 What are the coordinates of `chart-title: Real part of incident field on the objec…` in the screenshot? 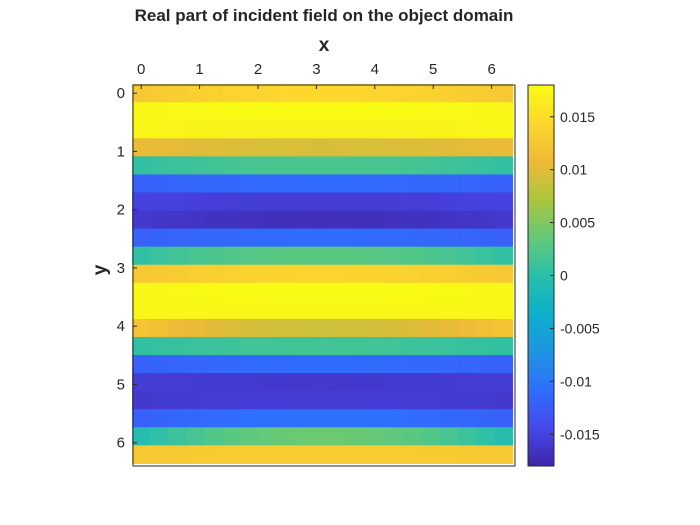 It's located at (324, 15).